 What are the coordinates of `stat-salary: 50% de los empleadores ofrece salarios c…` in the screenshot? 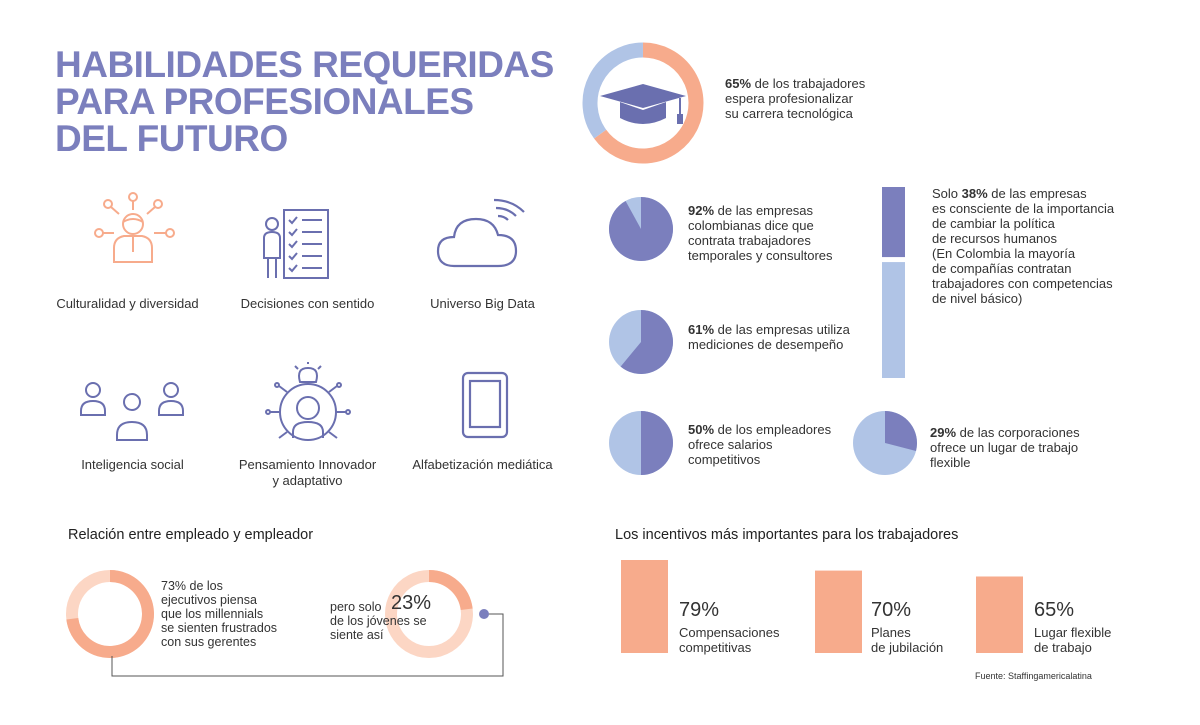 It's located at (759, 444).